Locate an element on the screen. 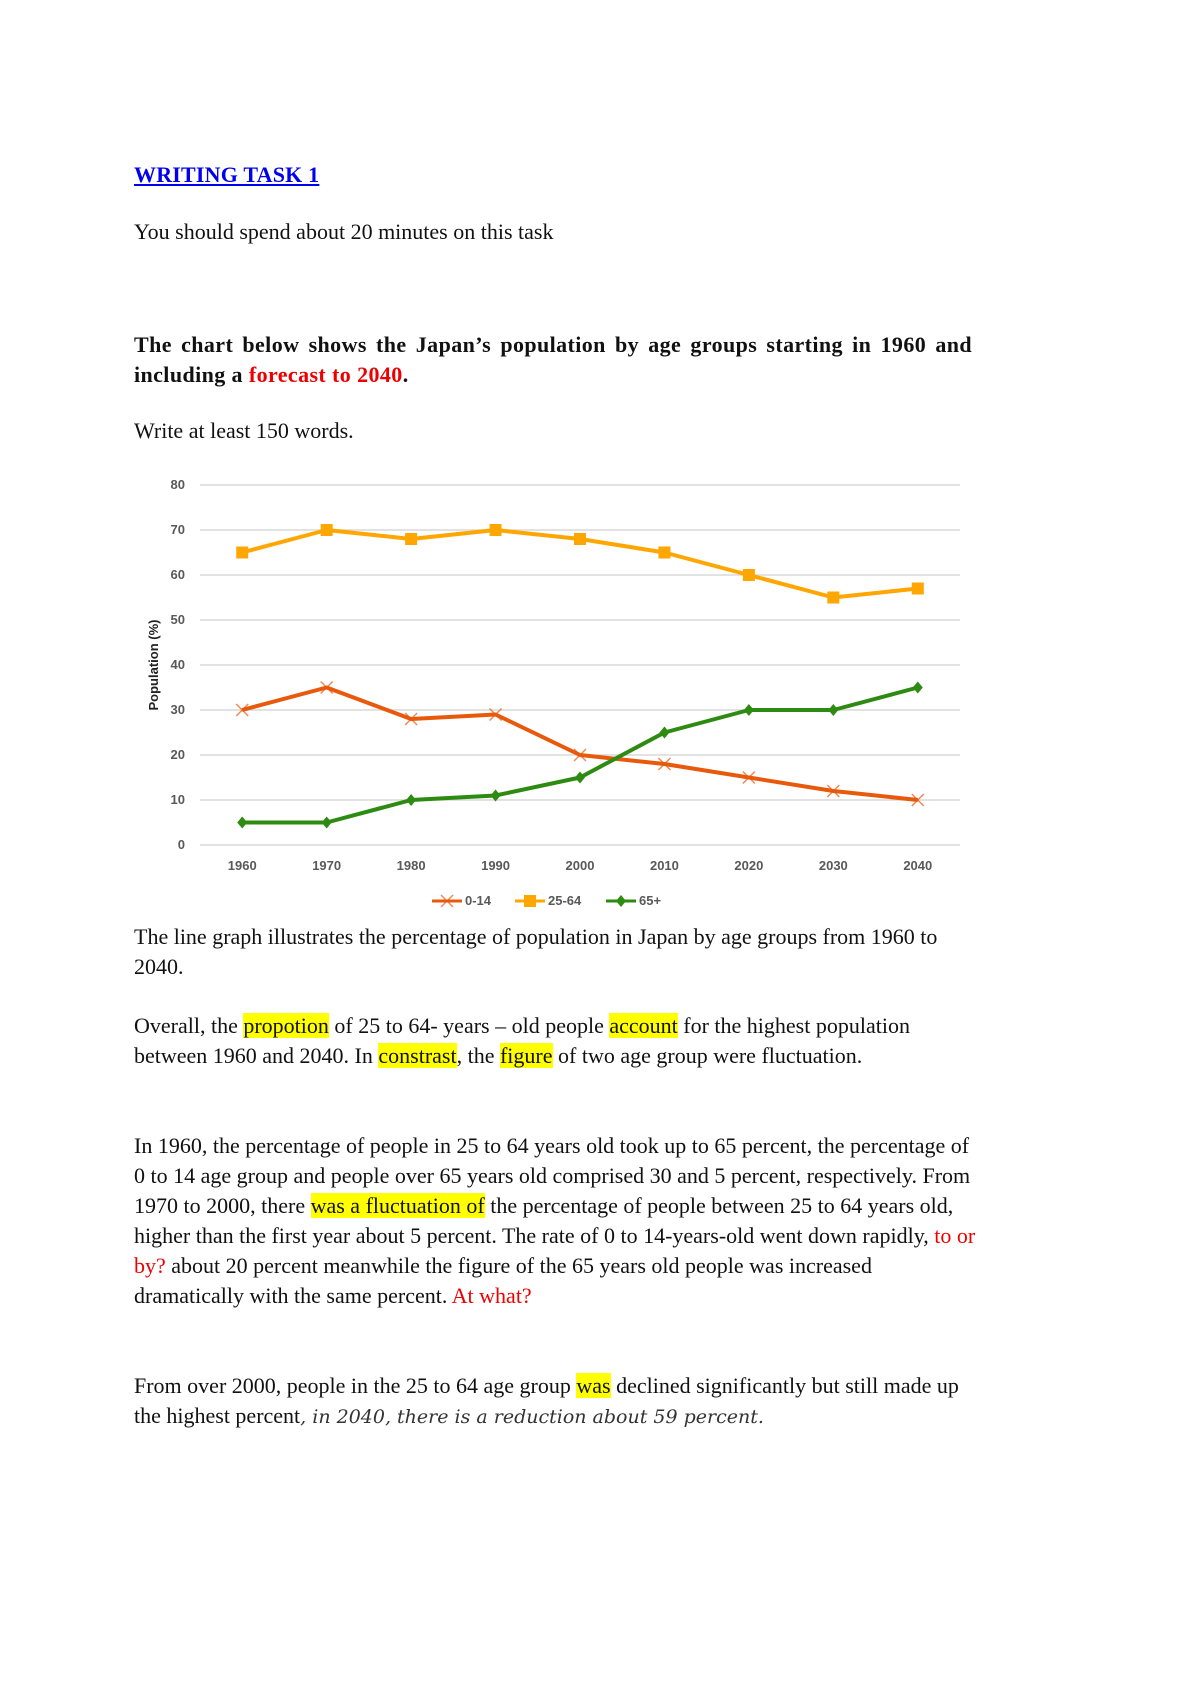 This screenshot has width=1200, height=1698. prompt-forecast-highlight: forecast to 2040 is located at coordinates (325, 374).